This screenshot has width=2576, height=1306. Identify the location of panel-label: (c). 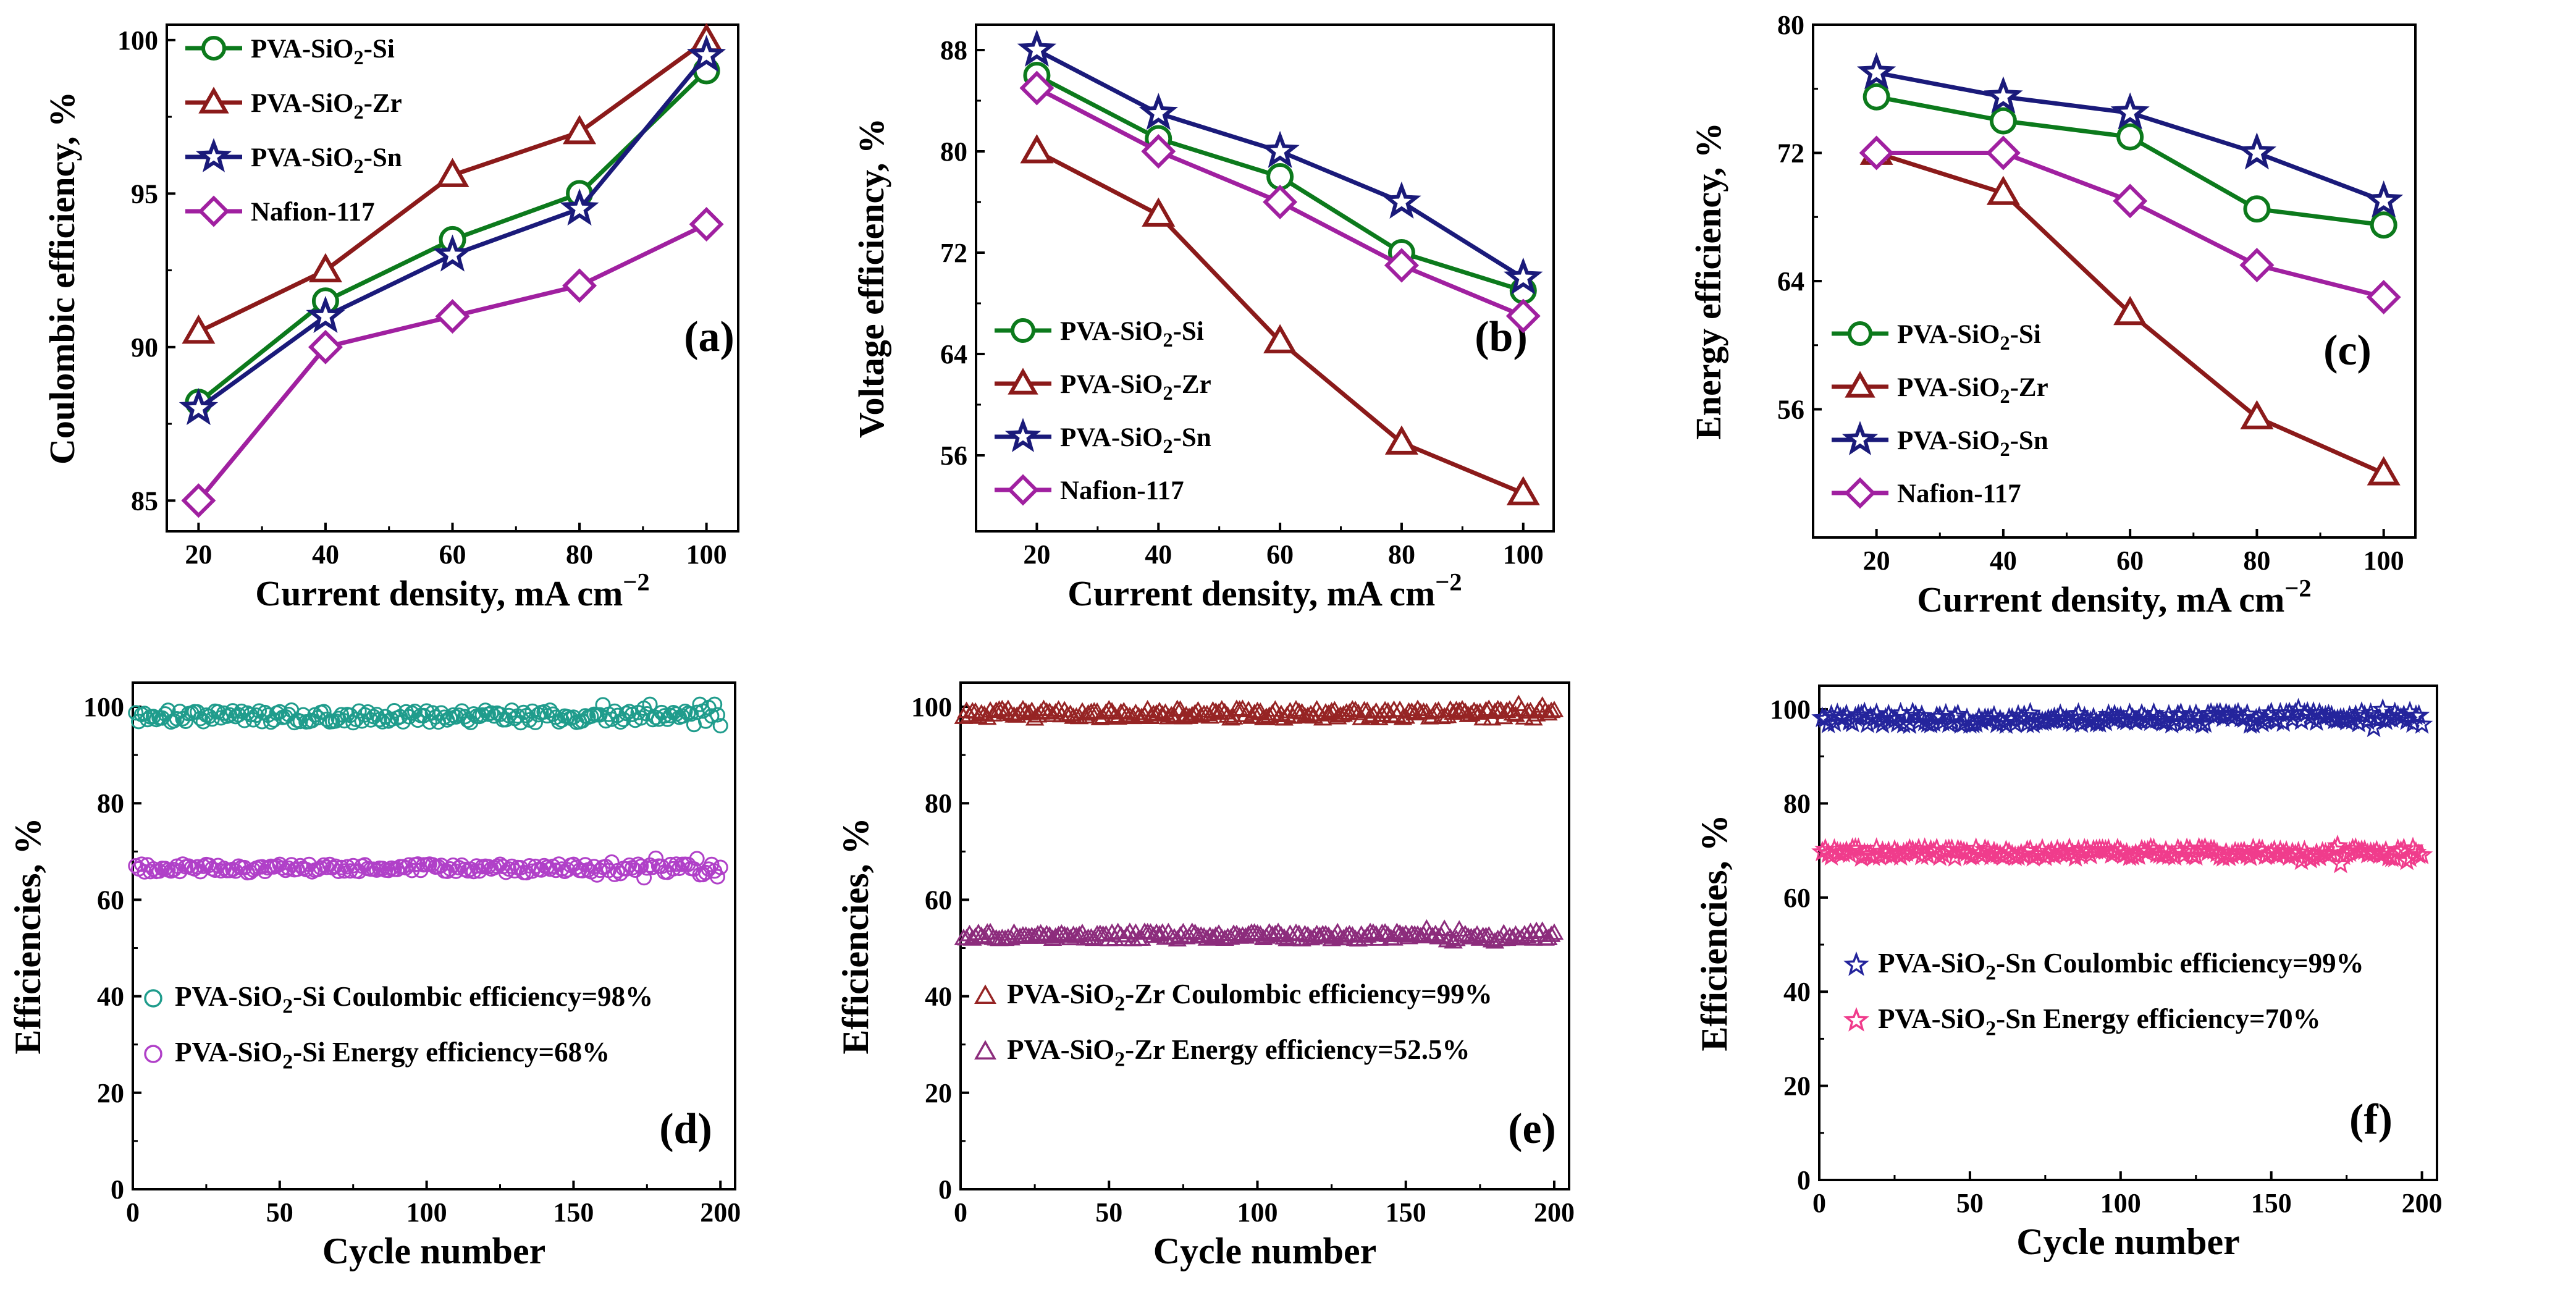
(2347, 350).